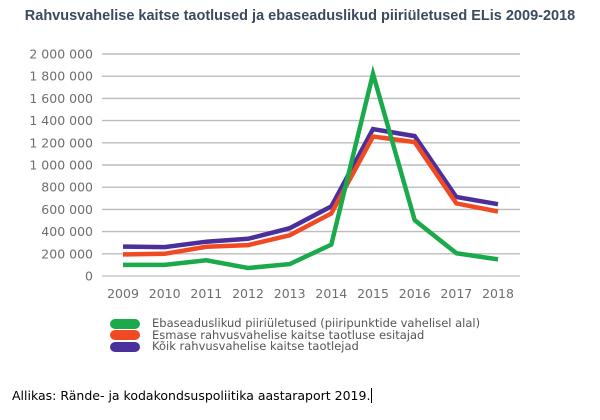  Describe the element at coordinates (248, 293) in the screenshot. I see `x-tick-label: 2012` at that location.